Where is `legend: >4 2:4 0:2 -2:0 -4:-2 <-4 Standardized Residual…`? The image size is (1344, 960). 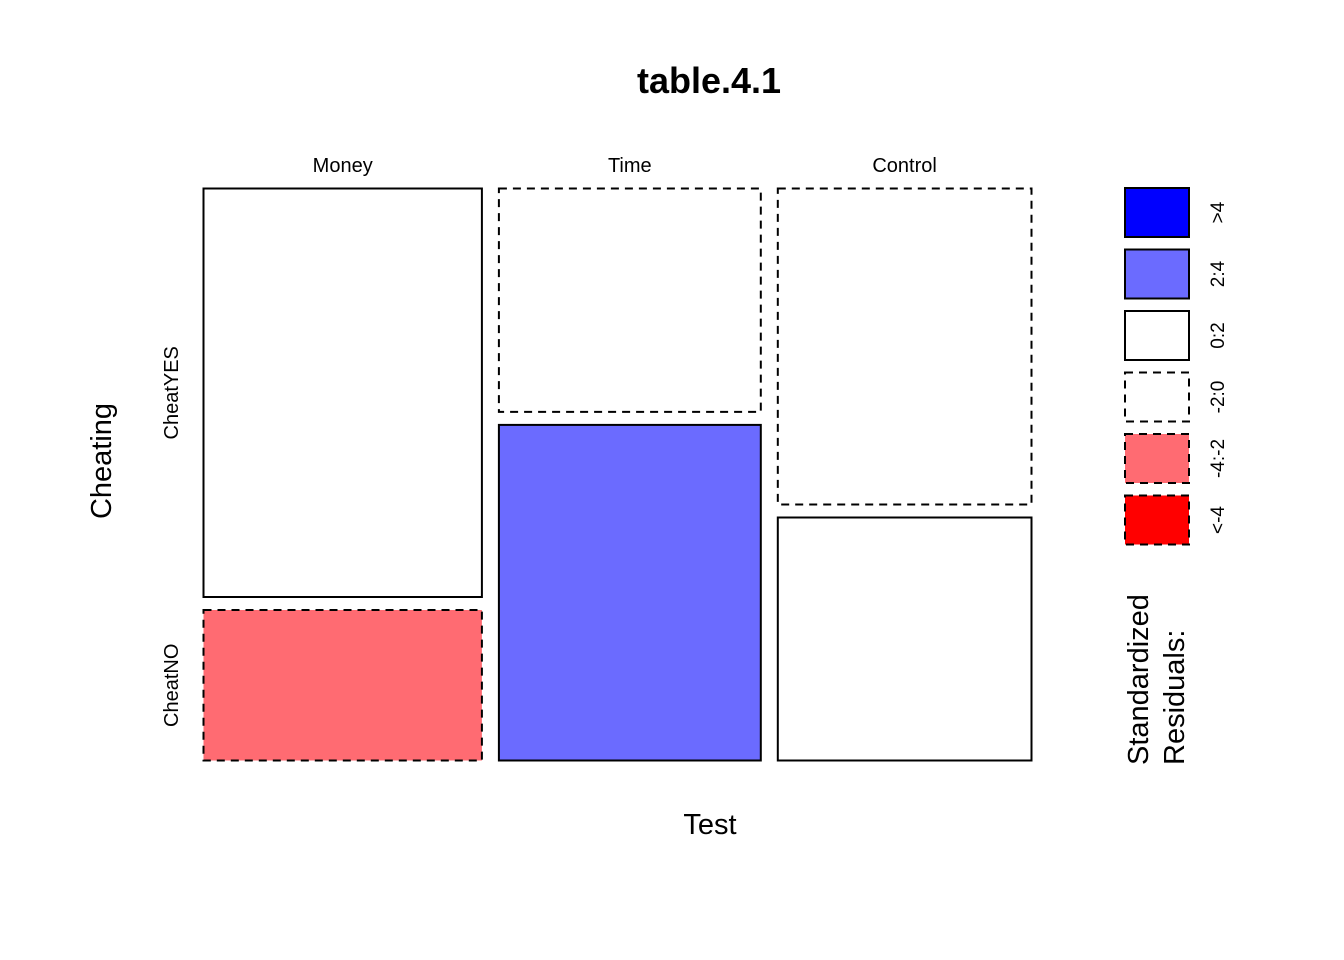
legend: >4 2:4 0:2 -2:0 -4:-2 <-4 Standardized Residual… is located at coordinates (1176, 476).